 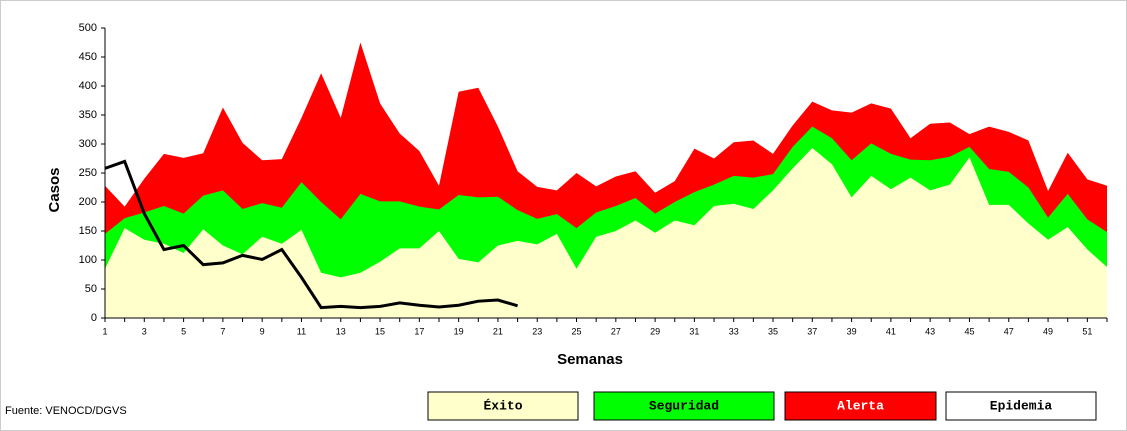 What do you see at coordinates (222, 331) in the screenshot?
I see `x-tick-label: 7` at bounding box center [222, 331].